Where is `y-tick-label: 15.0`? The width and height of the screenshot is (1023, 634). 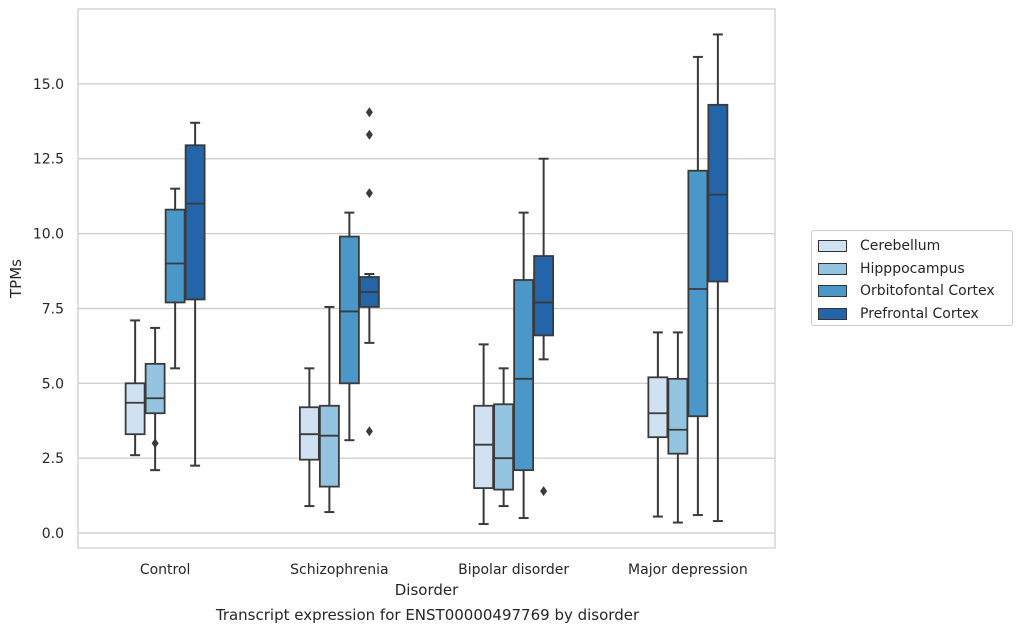
y-tick-label: 15.0 is located at coordinates (48, 85).